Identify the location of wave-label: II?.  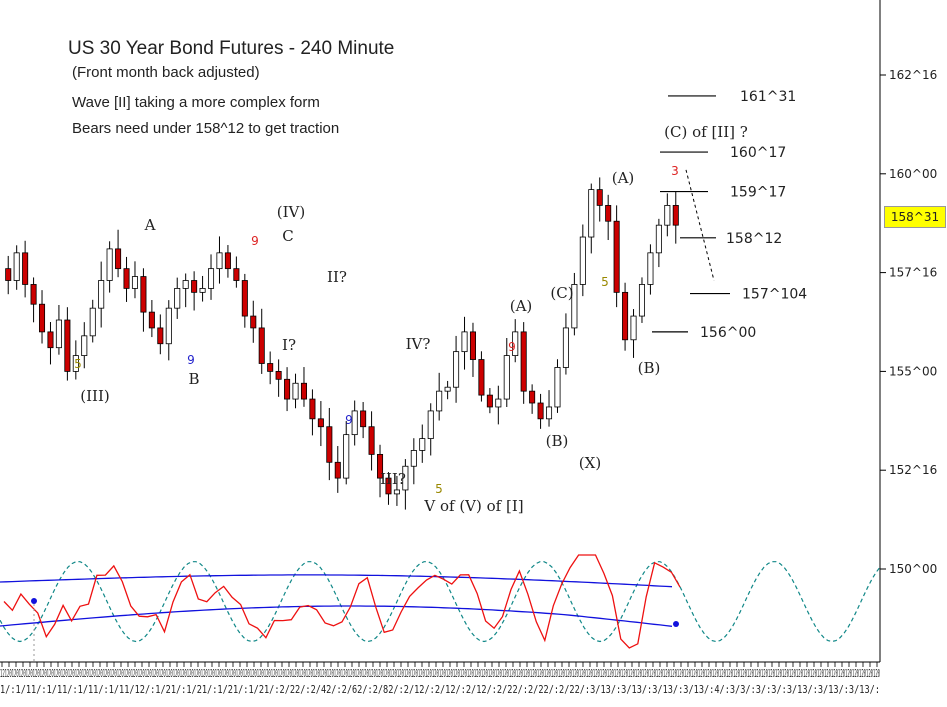
(337, 277).